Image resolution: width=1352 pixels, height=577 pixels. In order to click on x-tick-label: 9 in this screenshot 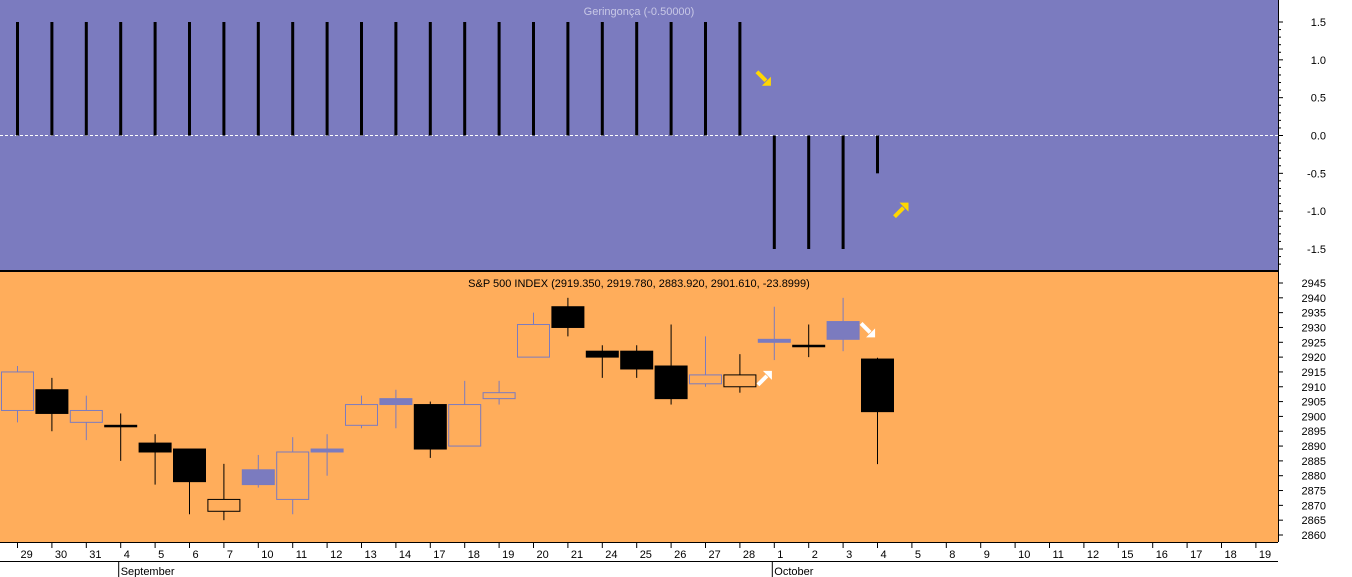, I will do `click(987, 555)`.